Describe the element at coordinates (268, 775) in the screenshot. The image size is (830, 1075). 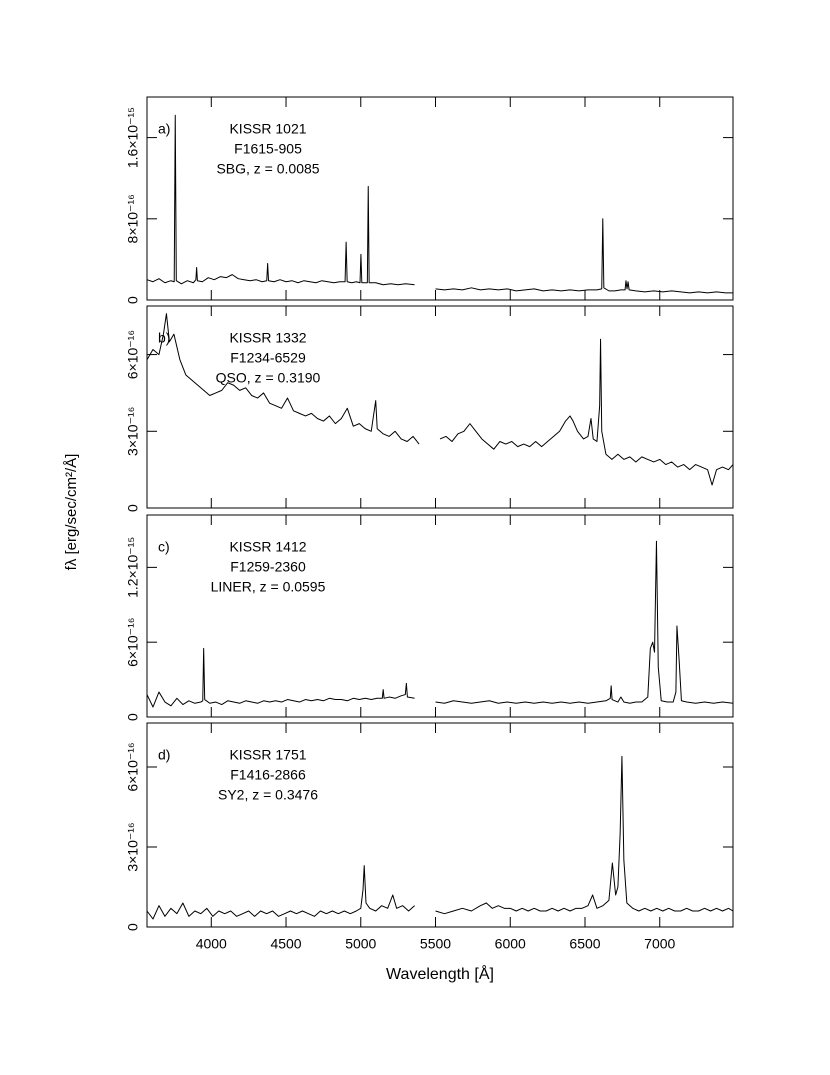
I see `annotation: F1416-2866` at that location.